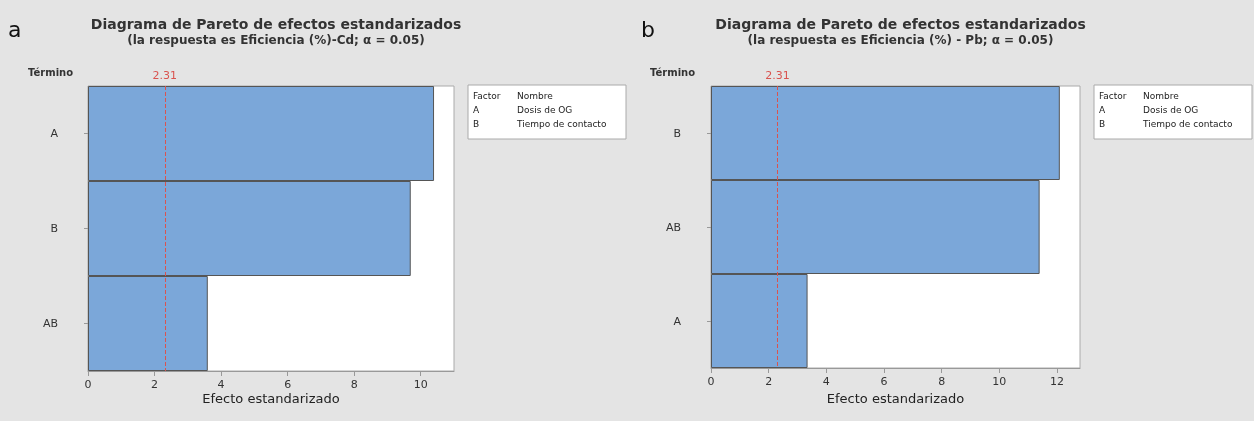  Describe the element at coordinates (900, 40) in the screenshot. I see `chart-subtitle: (la respuesta es Eficiencia (%) - Pb; α = 0.05)` at that location.